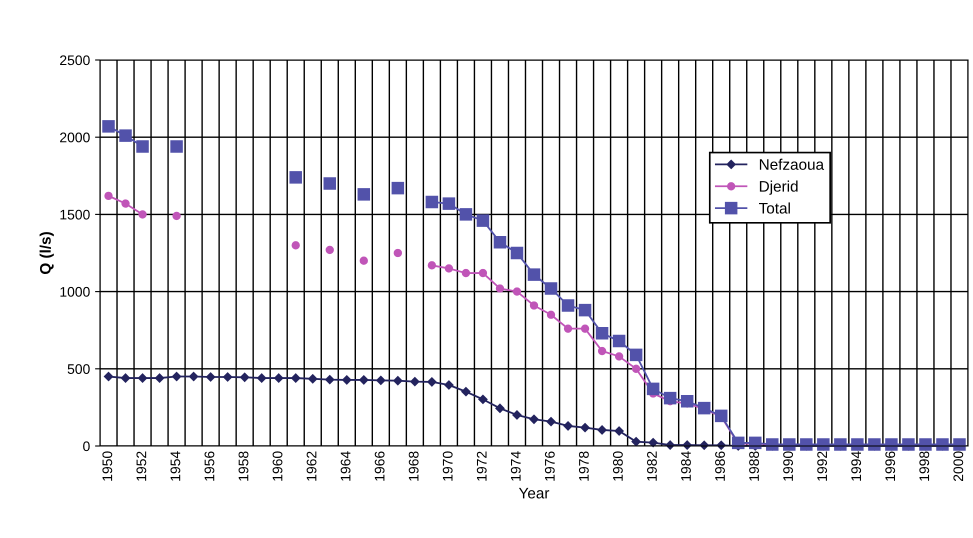  Describe the element at coordinates (447, 466) in the screenshot. I see `x-tick-label: 1970` at that location.